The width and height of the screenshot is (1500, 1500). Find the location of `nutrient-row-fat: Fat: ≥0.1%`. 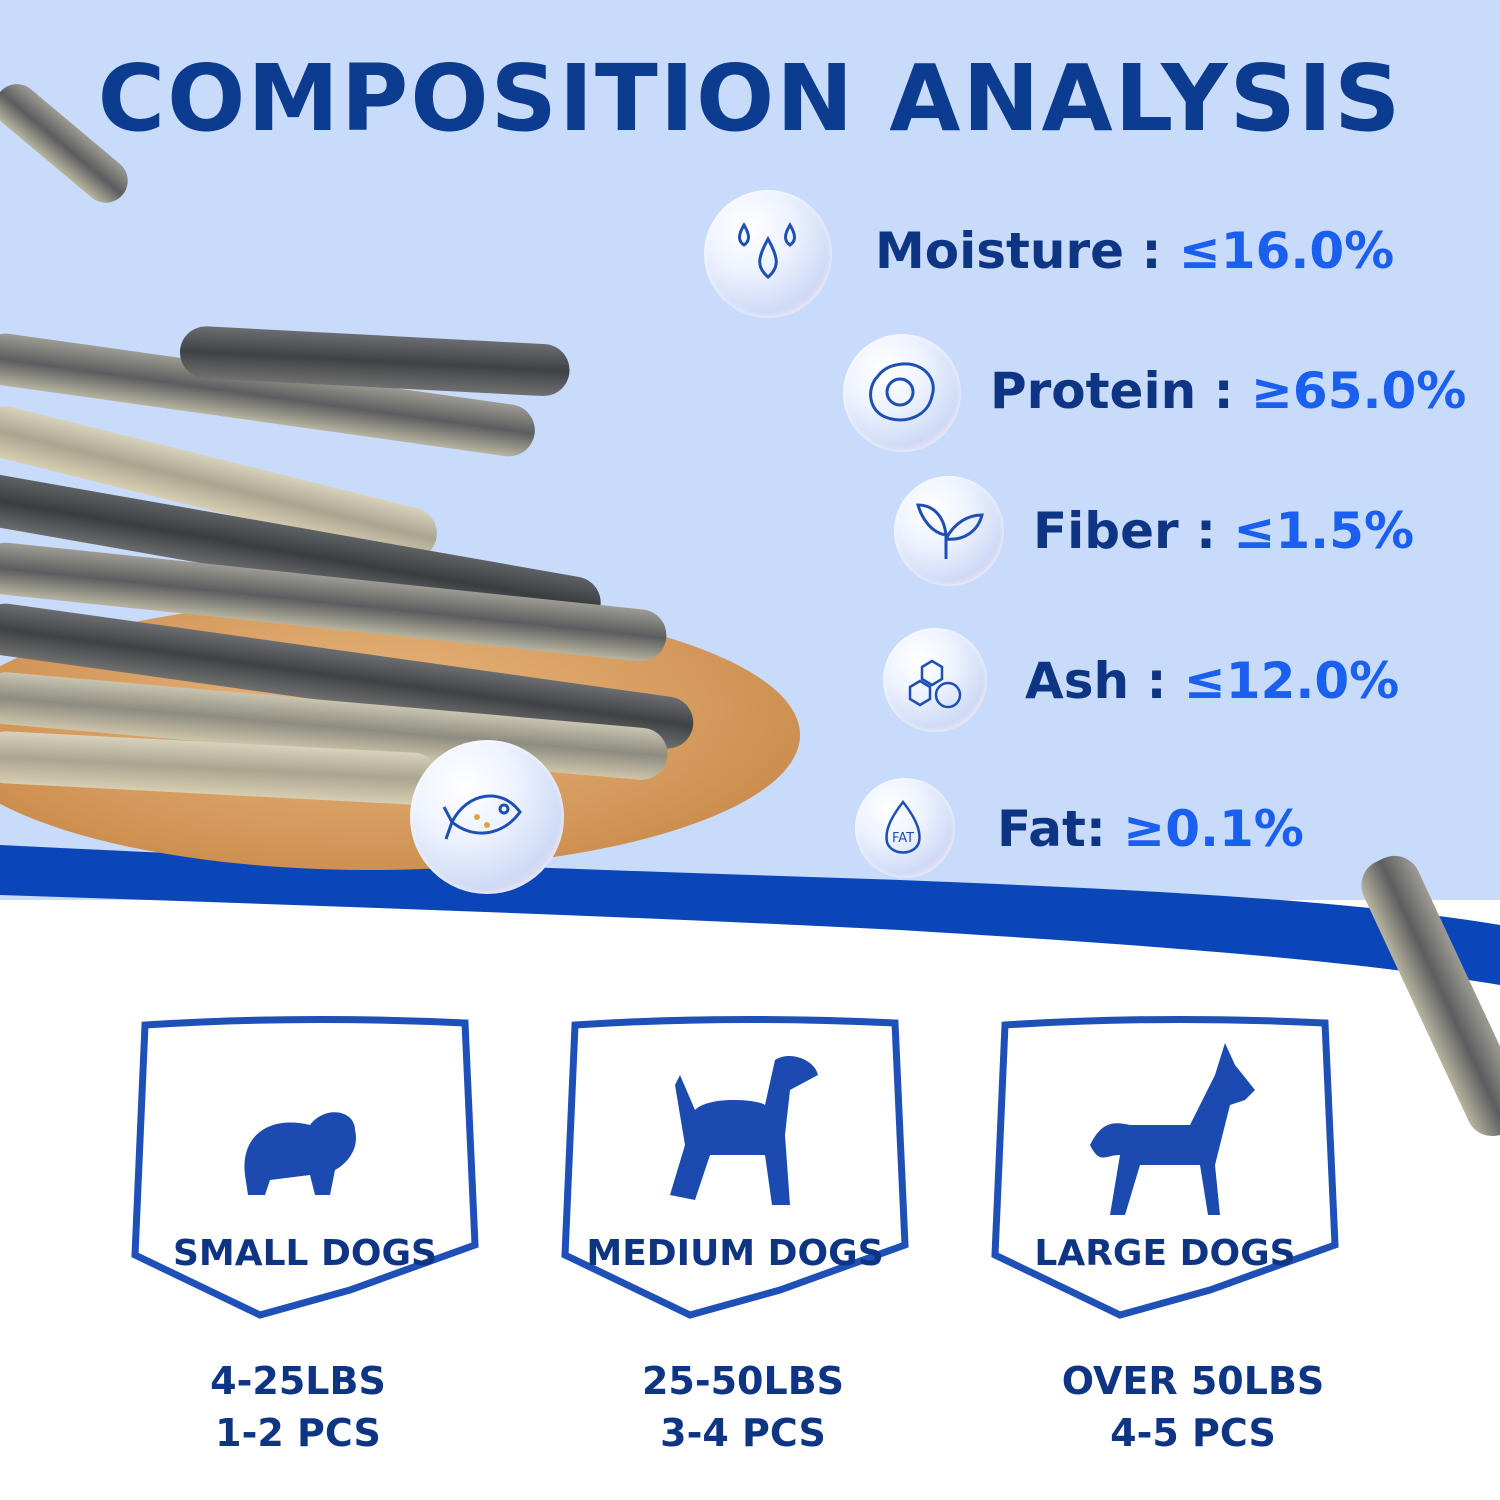

nutrient-row-fat: Fat: ≥0.1% is located at coordinates (1150, 829).